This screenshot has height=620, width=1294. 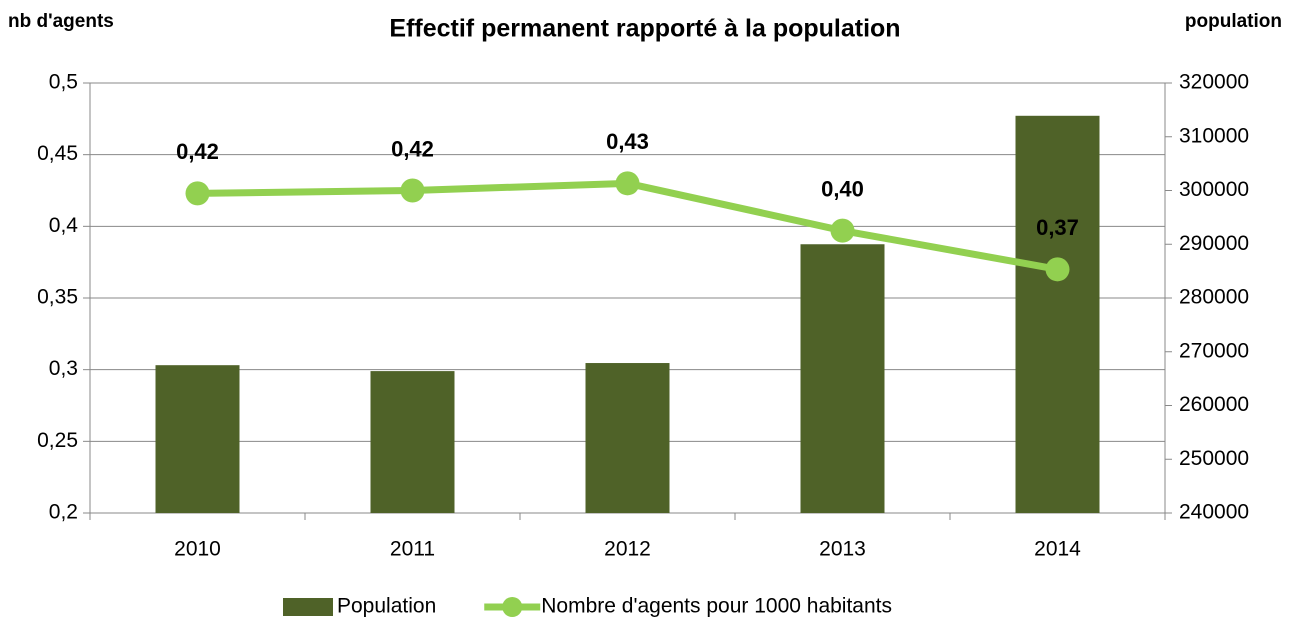 What do you see at coordinates (716, 606) in the screenshot?
I see `legend-label: Nombre d'agents pour 1000 habitants` at bounding box center [716, 606].